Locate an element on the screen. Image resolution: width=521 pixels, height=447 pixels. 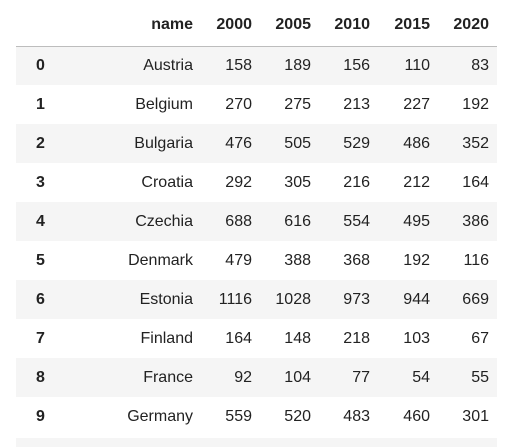
partial-row is located at coordinates (256, 442).